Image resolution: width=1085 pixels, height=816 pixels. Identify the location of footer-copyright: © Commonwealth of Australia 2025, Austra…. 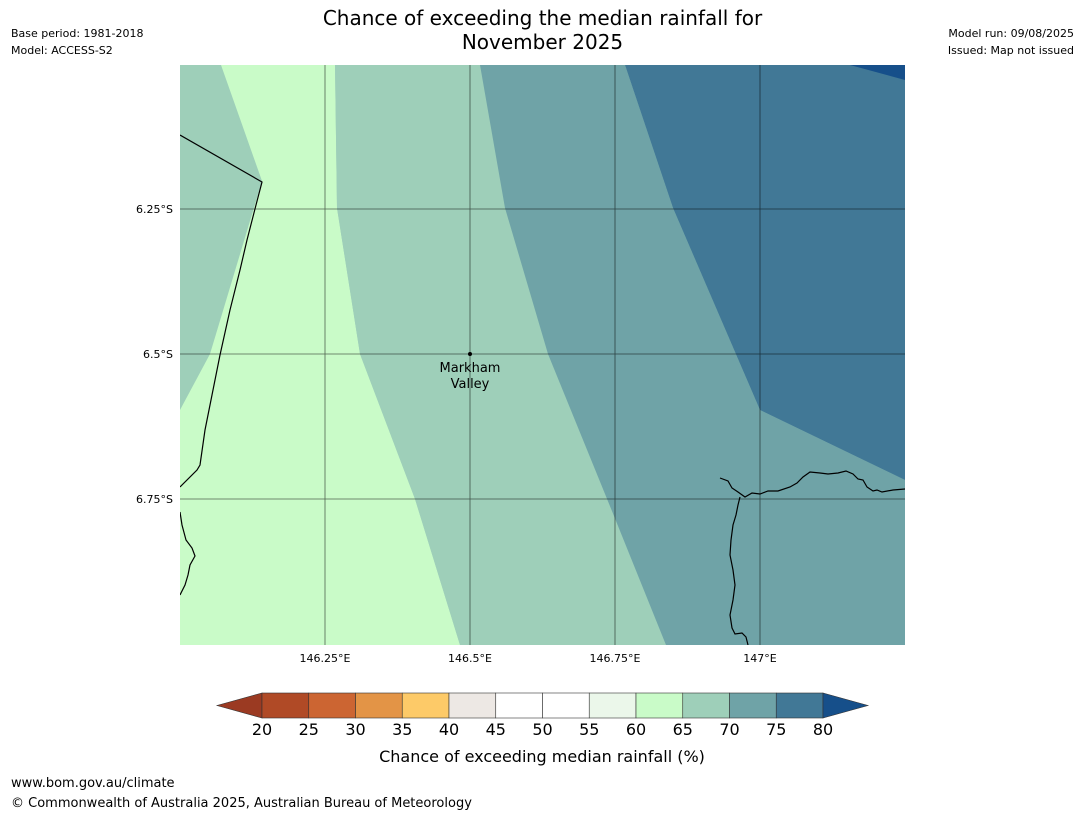
(241, 803).